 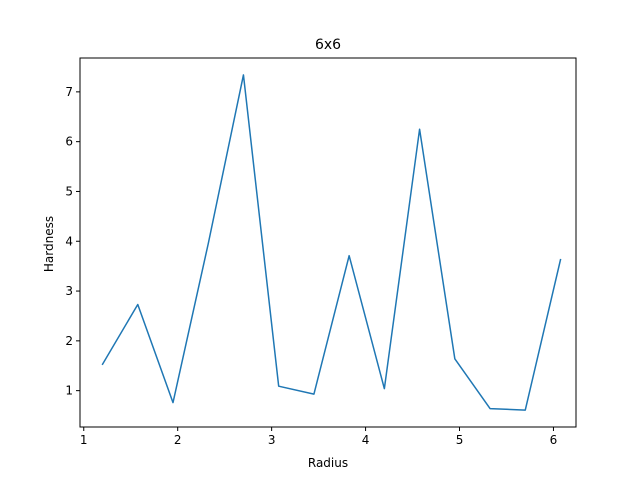 What do you see at coordinates (69, 391) in the screenshot?
I see `y-tick-label: 1` at bounding box center [69, 391].